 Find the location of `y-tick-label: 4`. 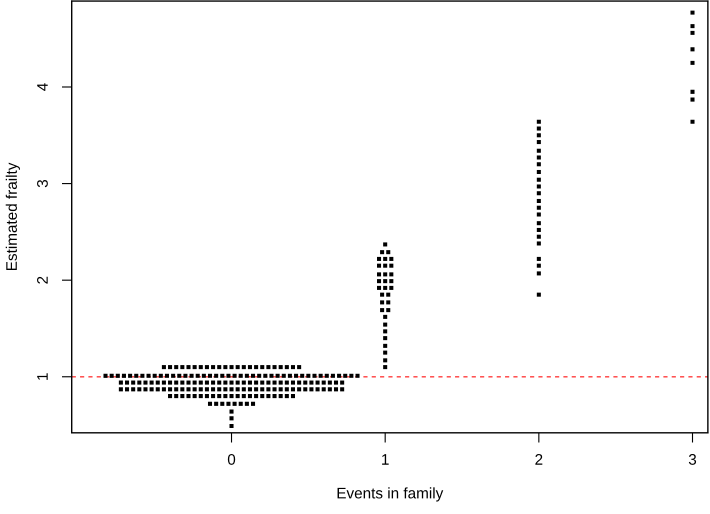

y-tick-label: 4 is located at coordinates (42, 87).